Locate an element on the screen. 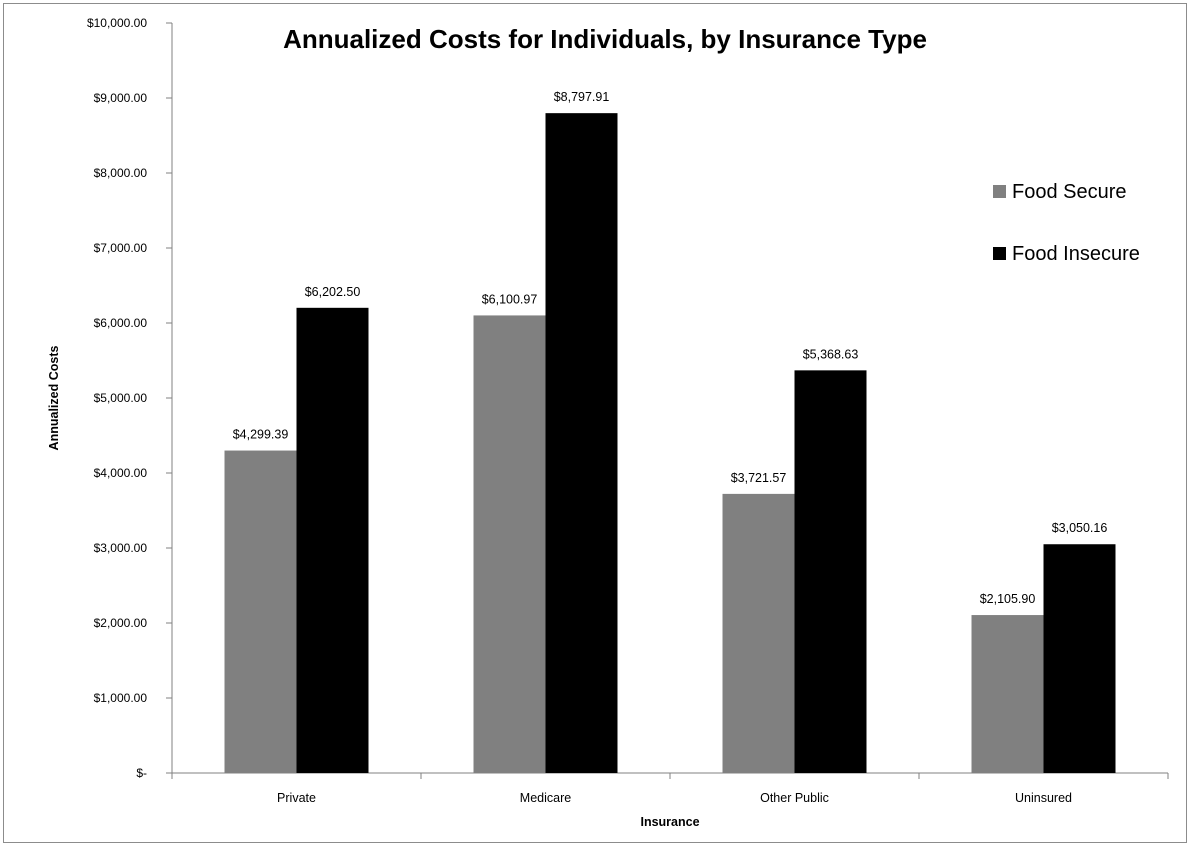  data-label: $2,105.90 is located at coordinates (1008, 599).